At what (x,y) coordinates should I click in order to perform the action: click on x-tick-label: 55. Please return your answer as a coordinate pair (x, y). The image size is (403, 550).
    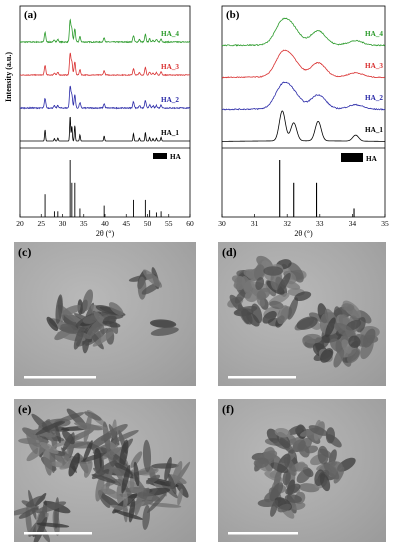
    Looking at the image, I should click on (169, 223).